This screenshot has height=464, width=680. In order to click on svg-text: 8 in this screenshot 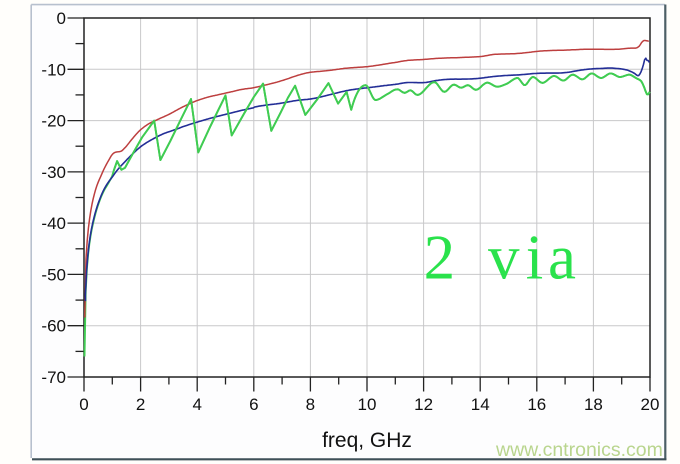, I will do `click(310, 404)`.